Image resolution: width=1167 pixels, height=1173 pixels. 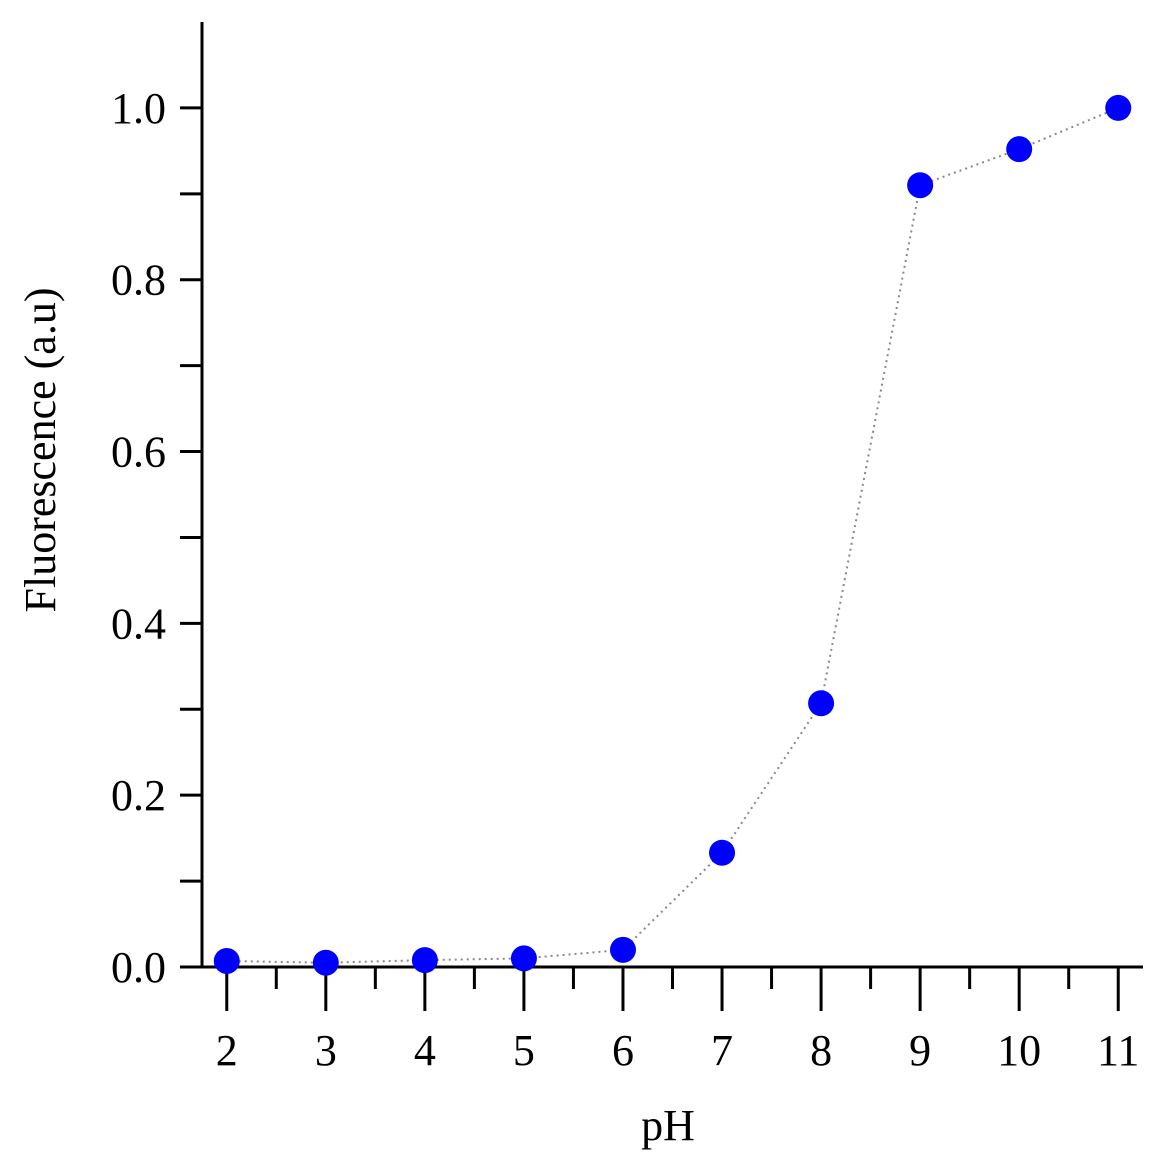 I want to click on x-tick-label: 5, so click(x=524, y=1050).